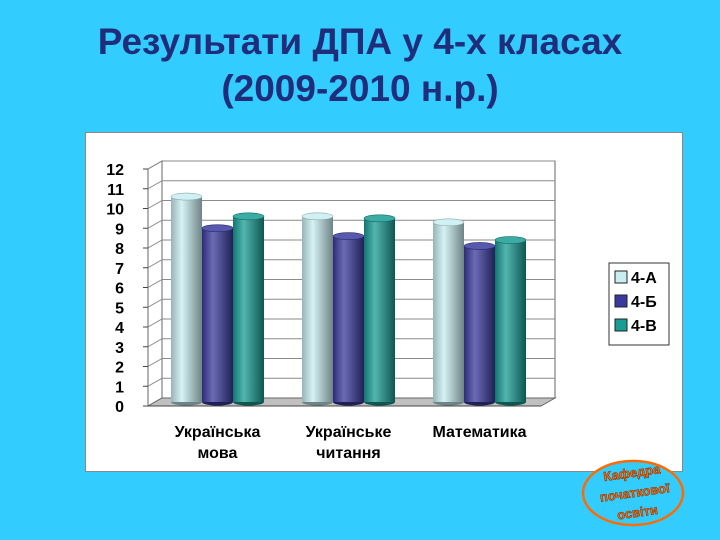 The height and width of the screenshot is (540, 720). Describe the element at coordinates (115, 210) in the screenshot. I see `y-tick-label: 10` at that location.